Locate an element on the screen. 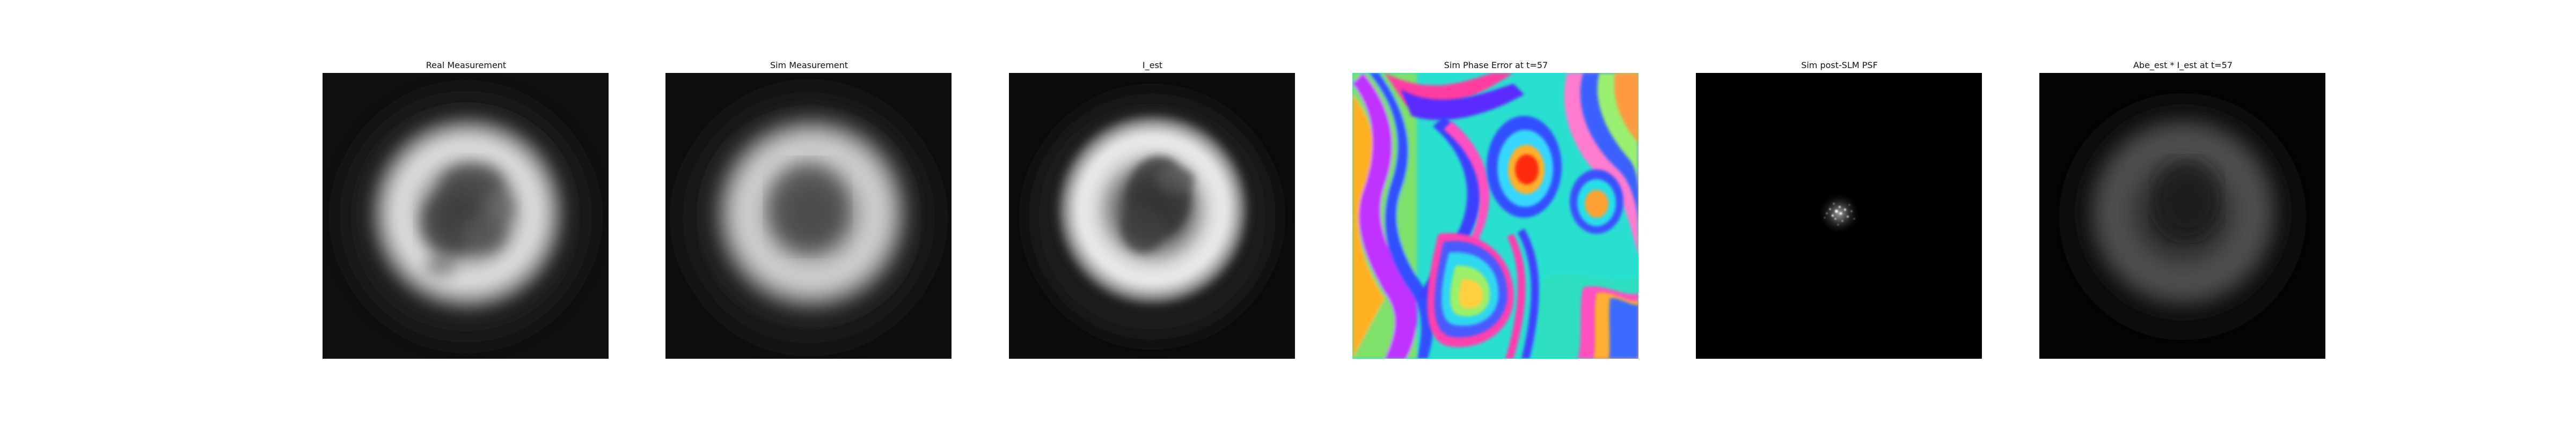  sim-phase-error-image is located at coordinates (1495, 216).